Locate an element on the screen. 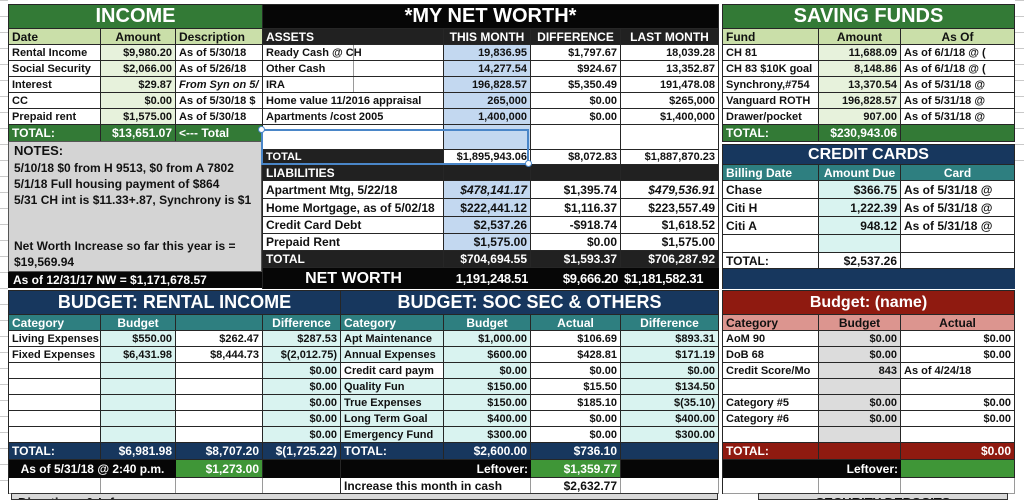 The height and width of the screenshot is (500, 1024). card-amount-cell: 948.12 is located at coordinates (860, 226).